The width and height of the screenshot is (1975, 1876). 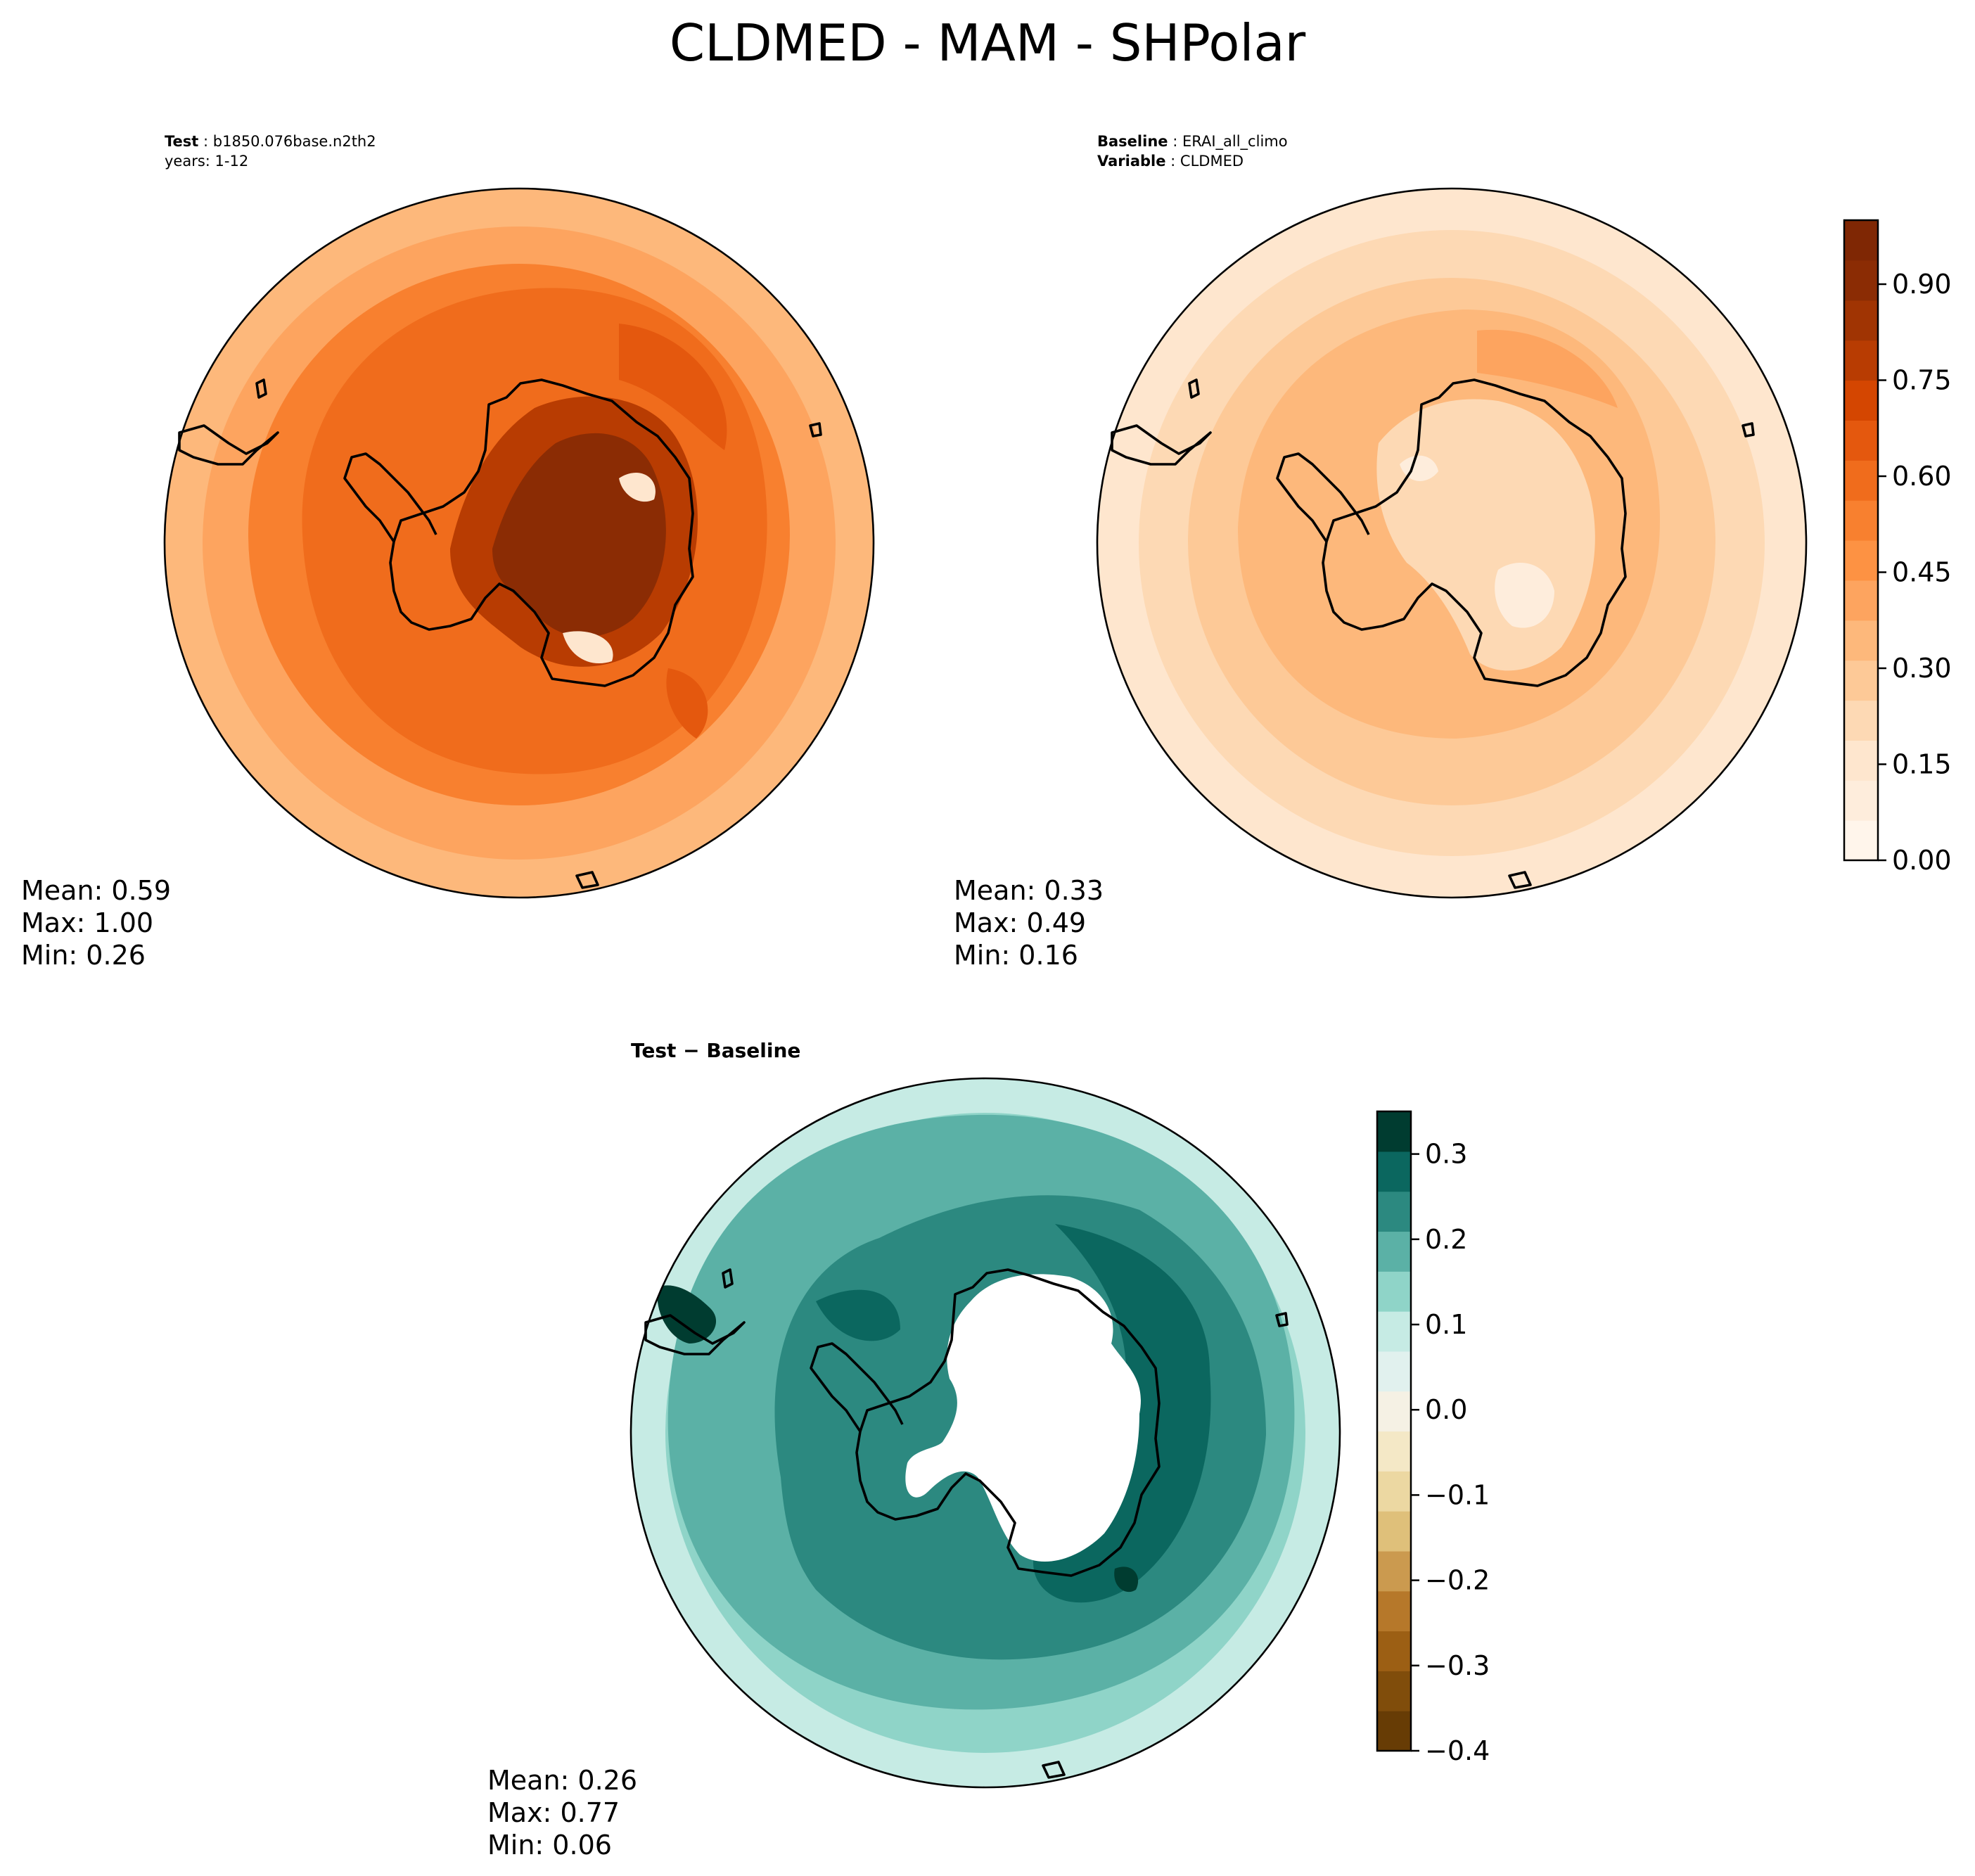 What do you see at coordinates (390, 497) in the screenshot?
I see `test-peninsula-coastline` at bounding box center [390, 497].